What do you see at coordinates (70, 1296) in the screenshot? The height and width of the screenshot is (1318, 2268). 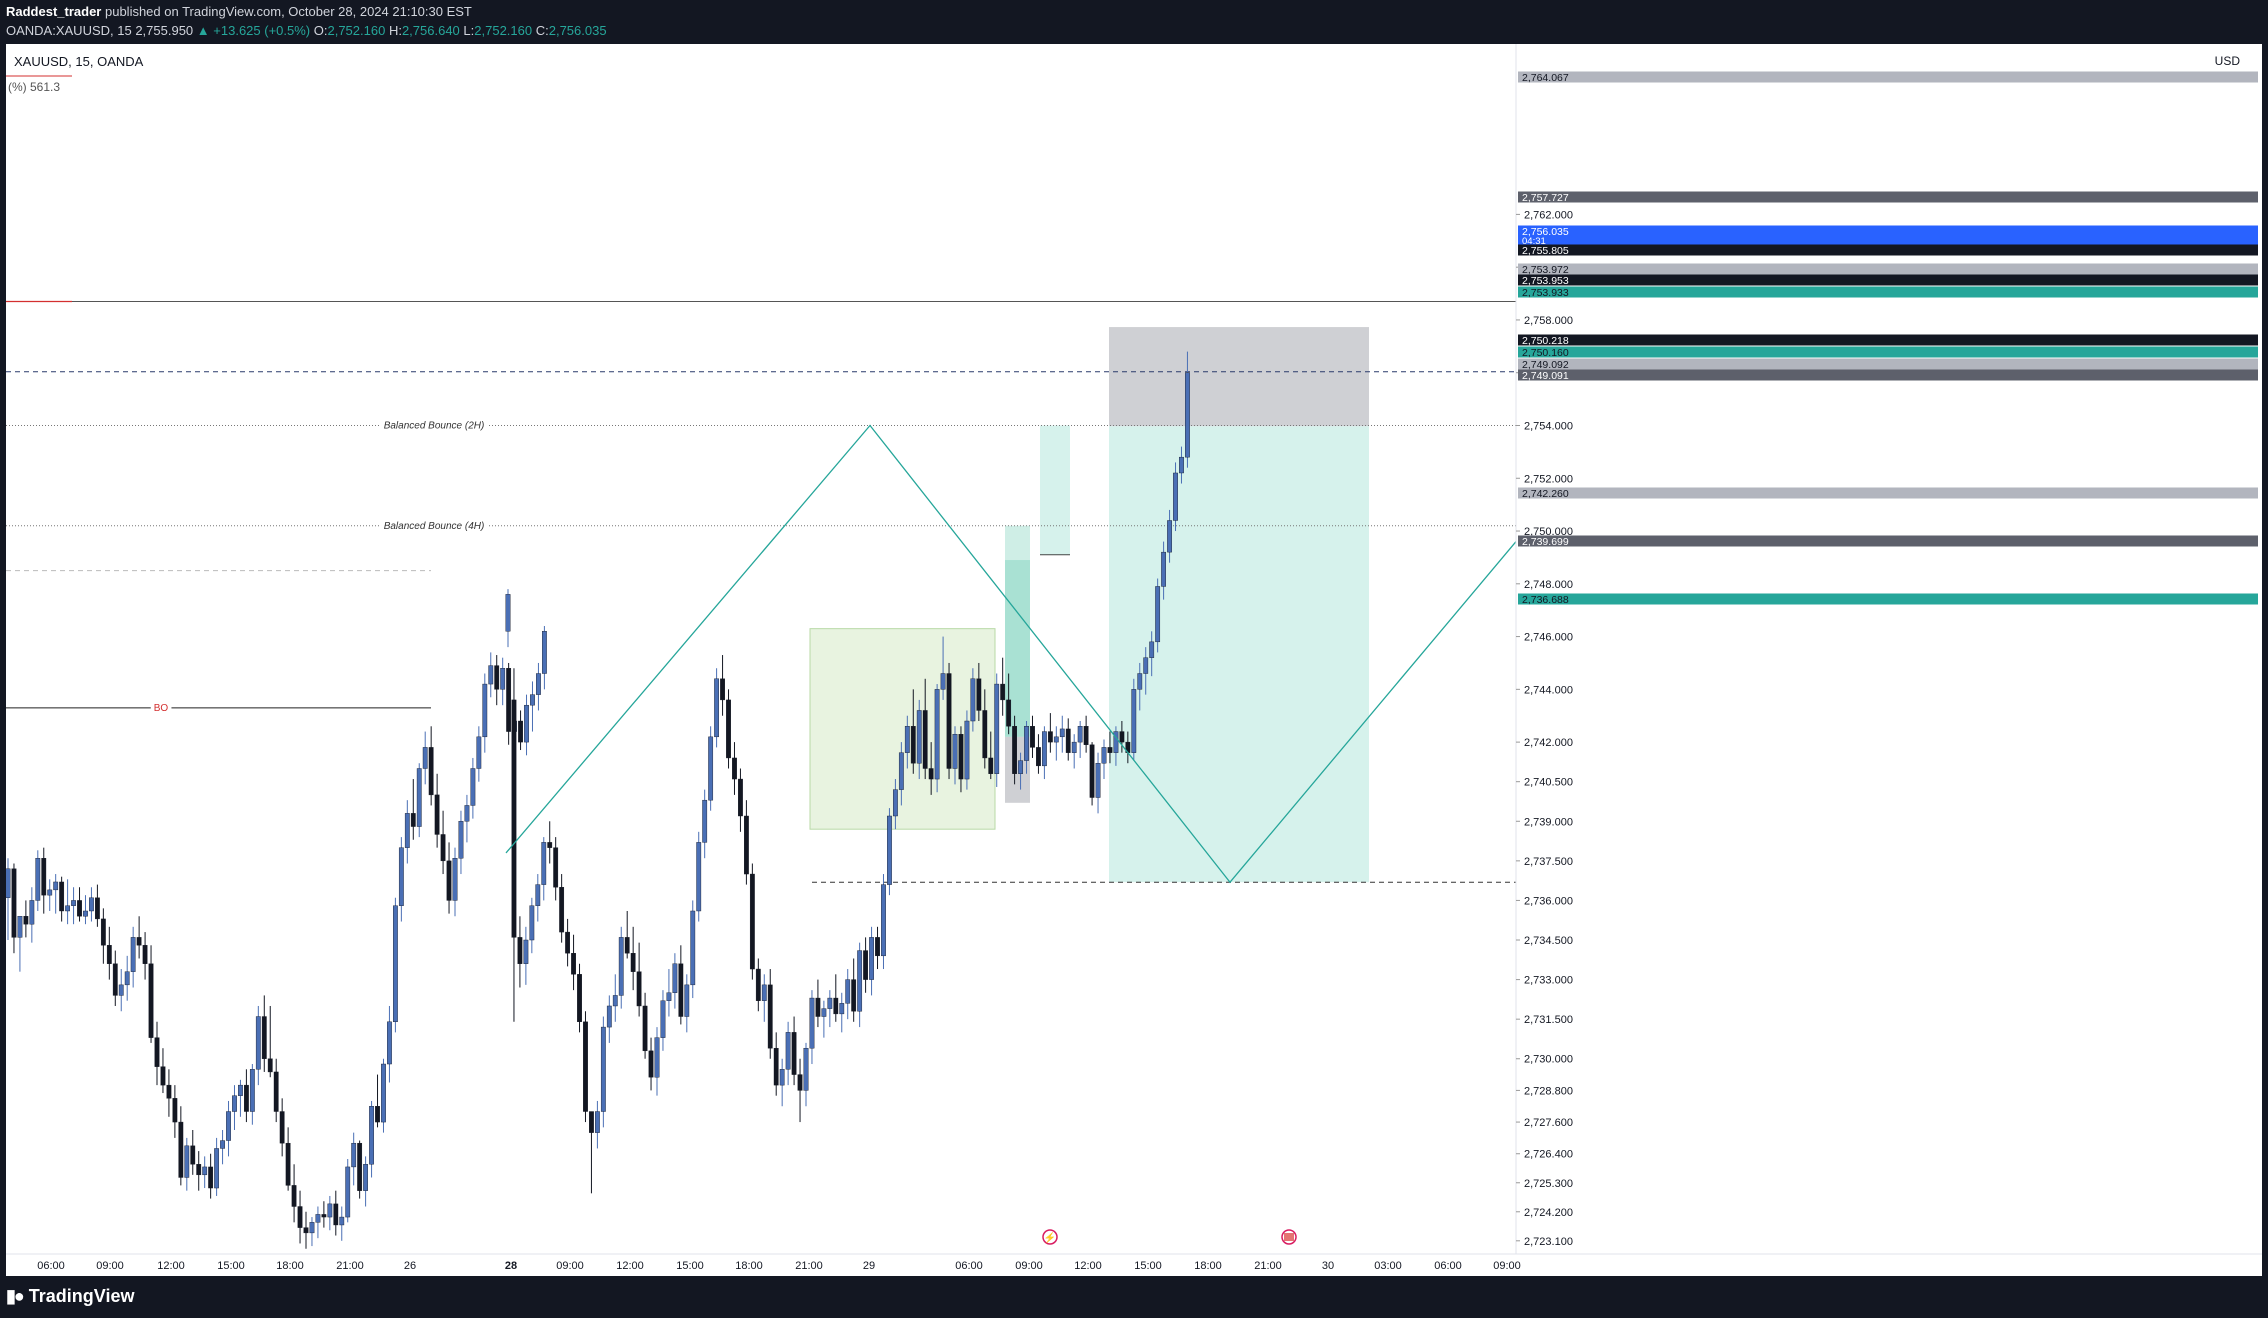 I see `tradingview-logo: ▮● TradingView` at bounding box center [70, 1296].